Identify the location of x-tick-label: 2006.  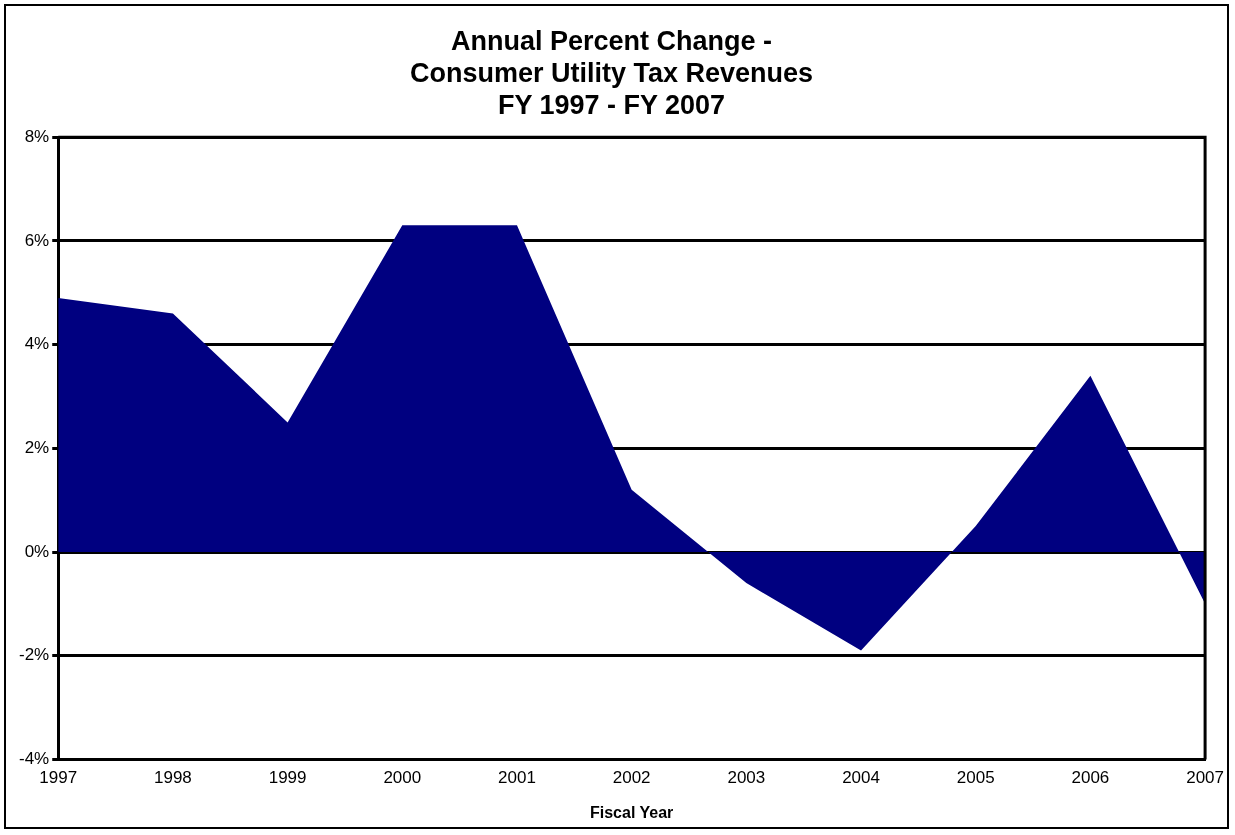
(1090, 778).